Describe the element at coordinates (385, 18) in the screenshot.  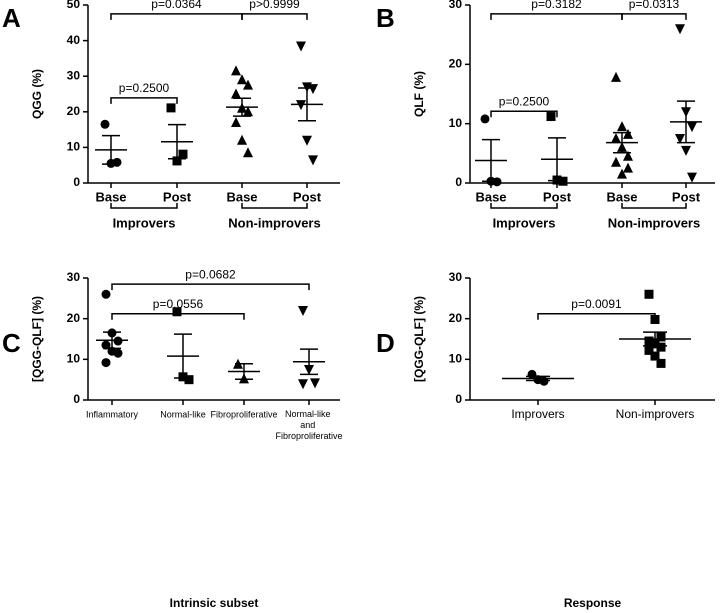
I see `panel-letter: B` at that location.